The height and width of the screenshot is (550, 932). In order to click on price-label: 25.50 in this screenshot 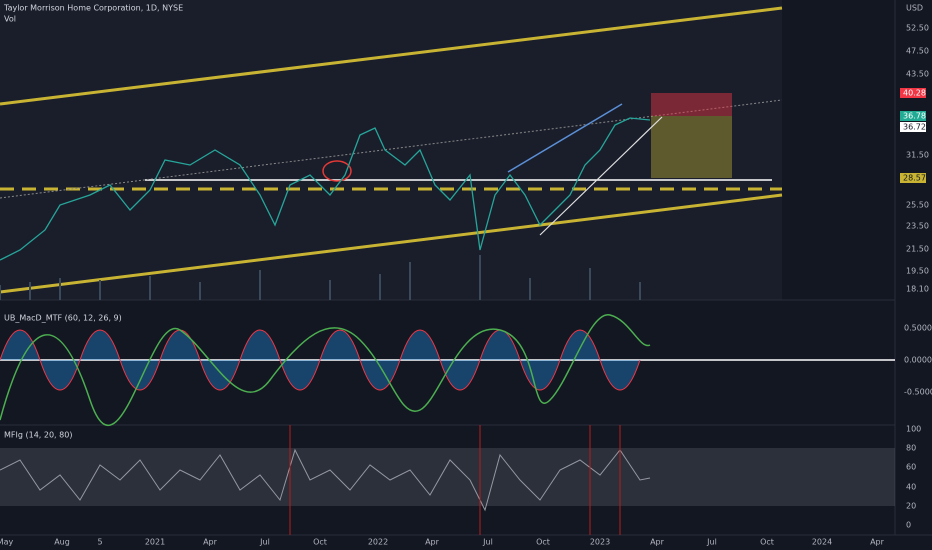, I will do `click(917, 205)`.